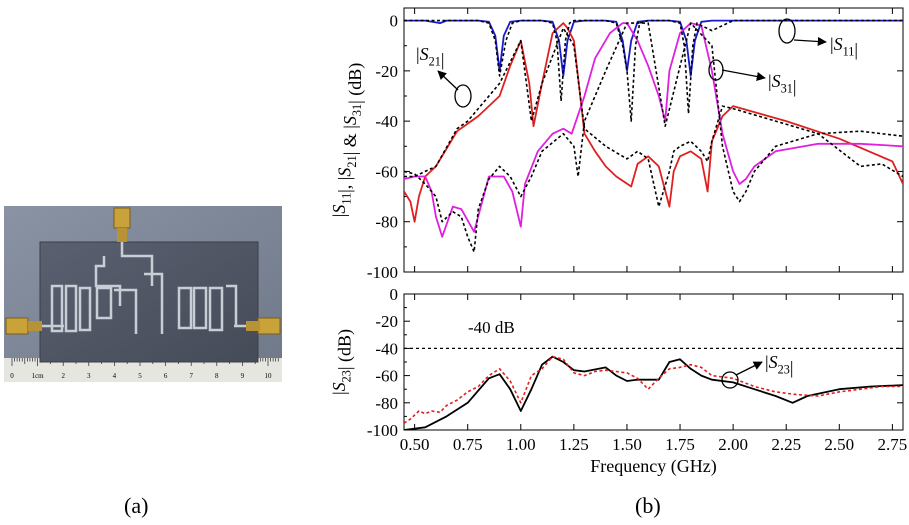 The width and height of the screenshot is (909, 525). What do you see at coordinates (844, 46) in the screenshot?
I see `annotation-s11: |S11|` at bounding box center [844, 46].